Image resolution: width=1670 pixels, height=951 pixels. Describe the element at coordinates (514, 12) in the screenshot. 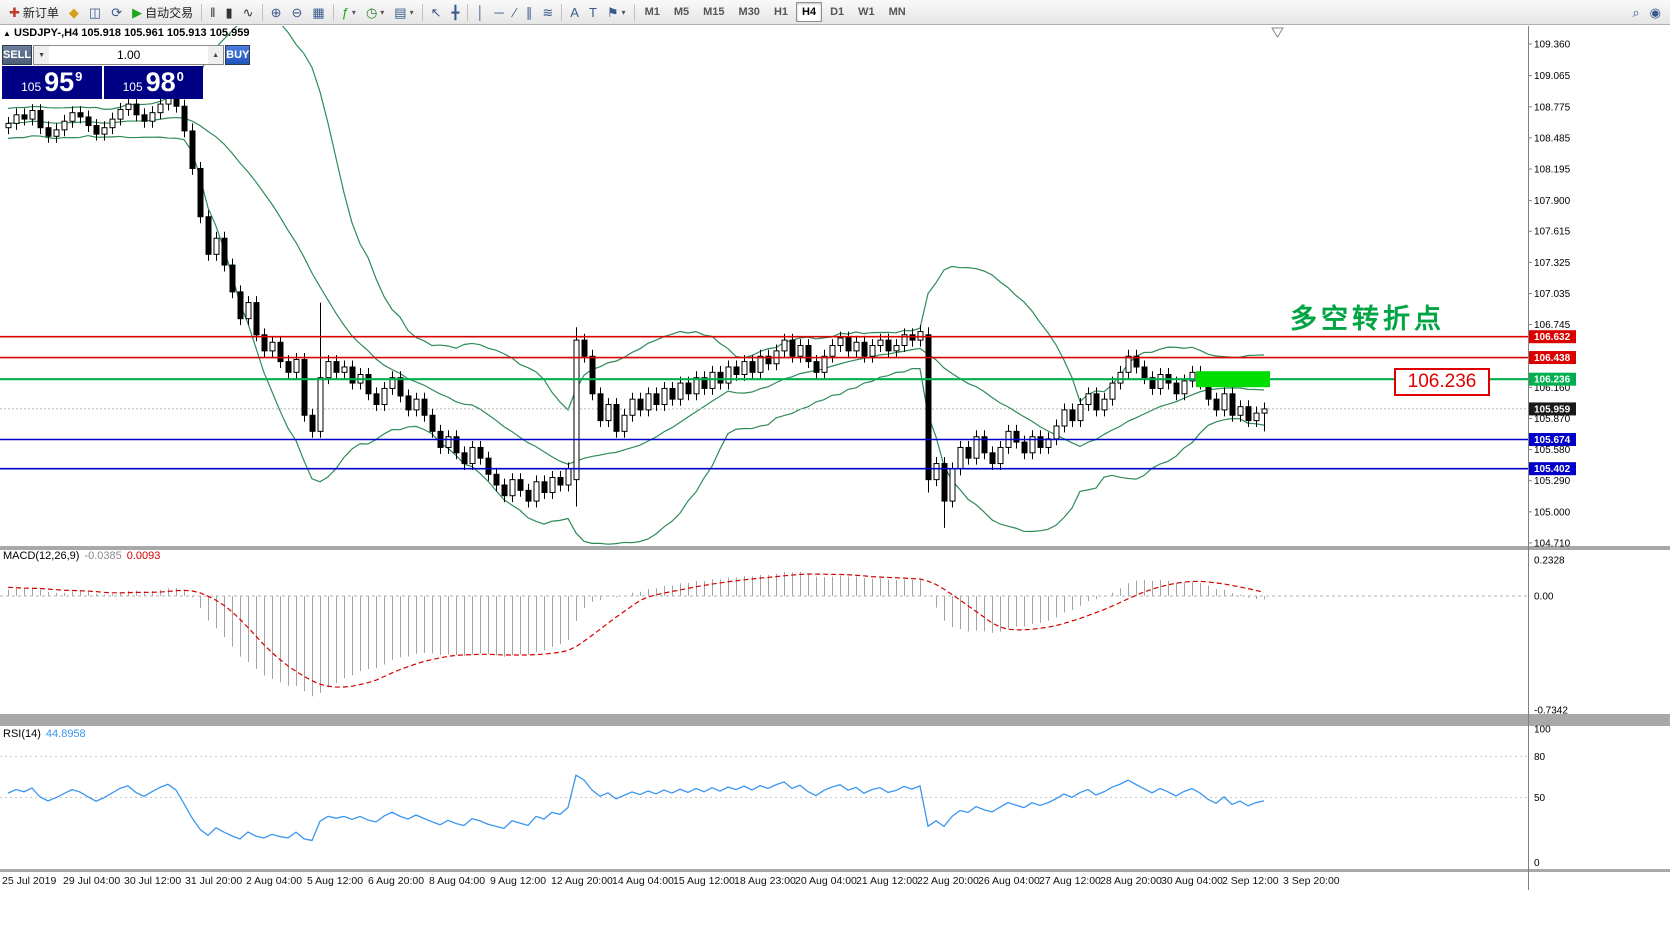

I see `trendline-icon: ∕` at that location.